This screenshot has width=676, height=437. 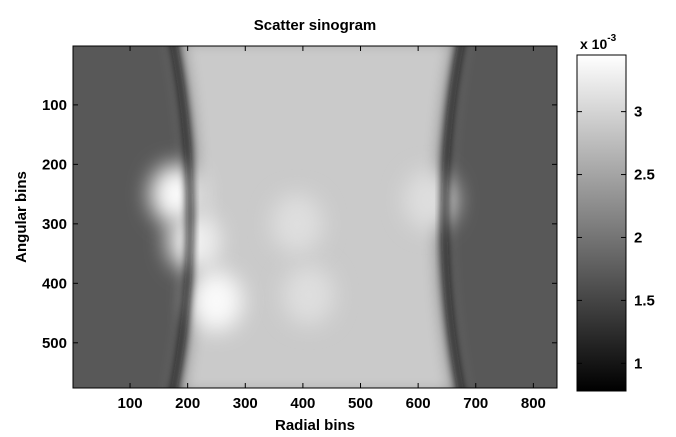 What do you see at coordinates (187, 403) in the screenshot?
I see `x-tick-label: 200` at bounding box center [187, 403].